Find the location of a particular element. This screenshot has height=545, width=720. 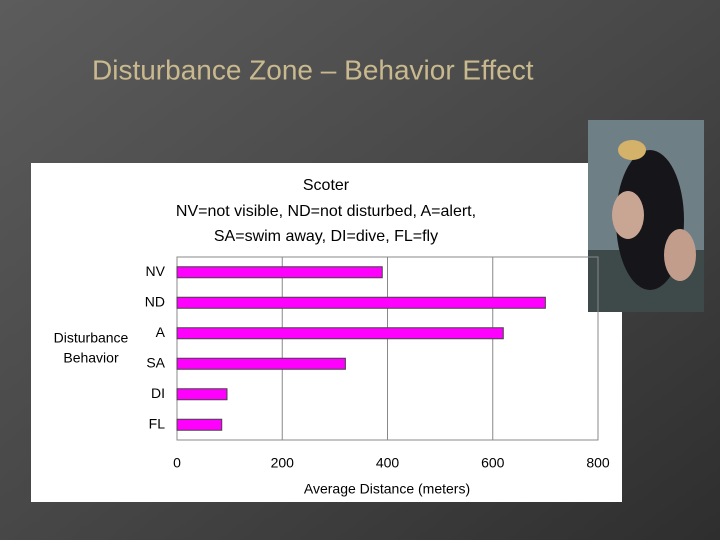

photo is located at coordinates (646, 216).